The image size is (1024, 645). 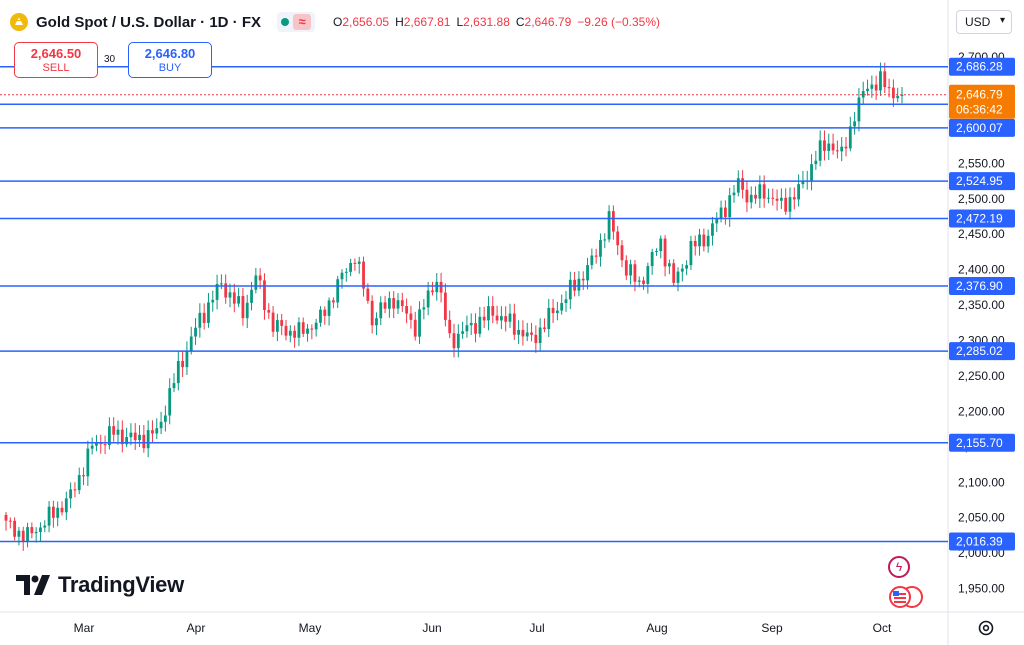 What do you see at coordinates (910, 597) in the screenshot?
I see `us-flag-icon` at bounding box center [910, 597].